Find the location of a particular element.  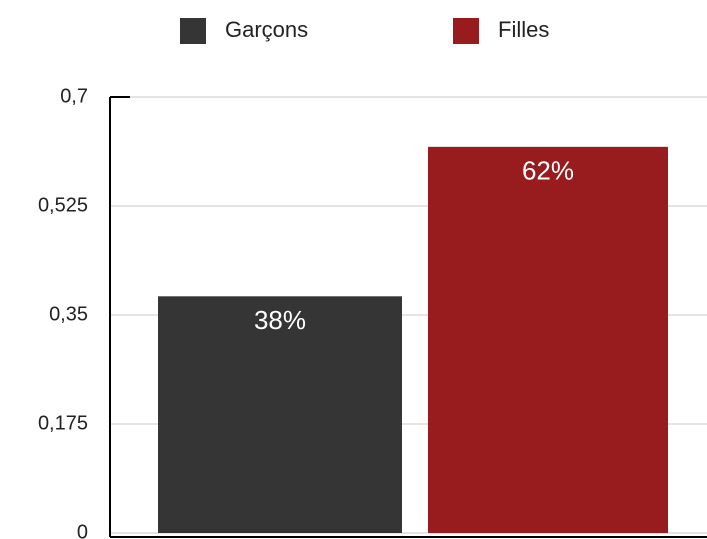

data-label: 38% is located at coordinates (280, 320).